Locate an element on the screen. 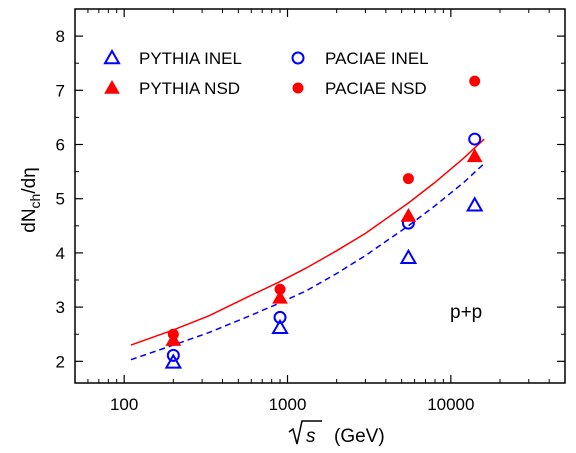 This screenshot has height=453, width=576. legend-marker-paciae-inel is located at coordinates (298, 58).